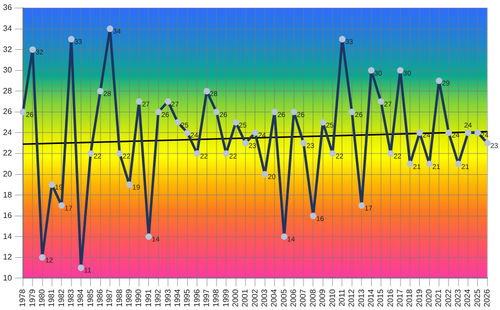 Image resolution: width=500 pixels, height=310 pixels. I want to click on y-tick-label: 24, so click(7, 132).